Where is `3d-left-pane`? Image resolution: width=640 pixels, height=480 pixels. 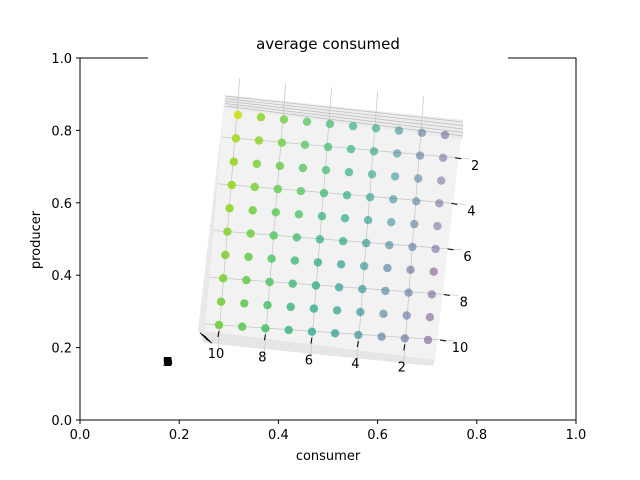 3d-left-pane is located at coordinates (211, 219).